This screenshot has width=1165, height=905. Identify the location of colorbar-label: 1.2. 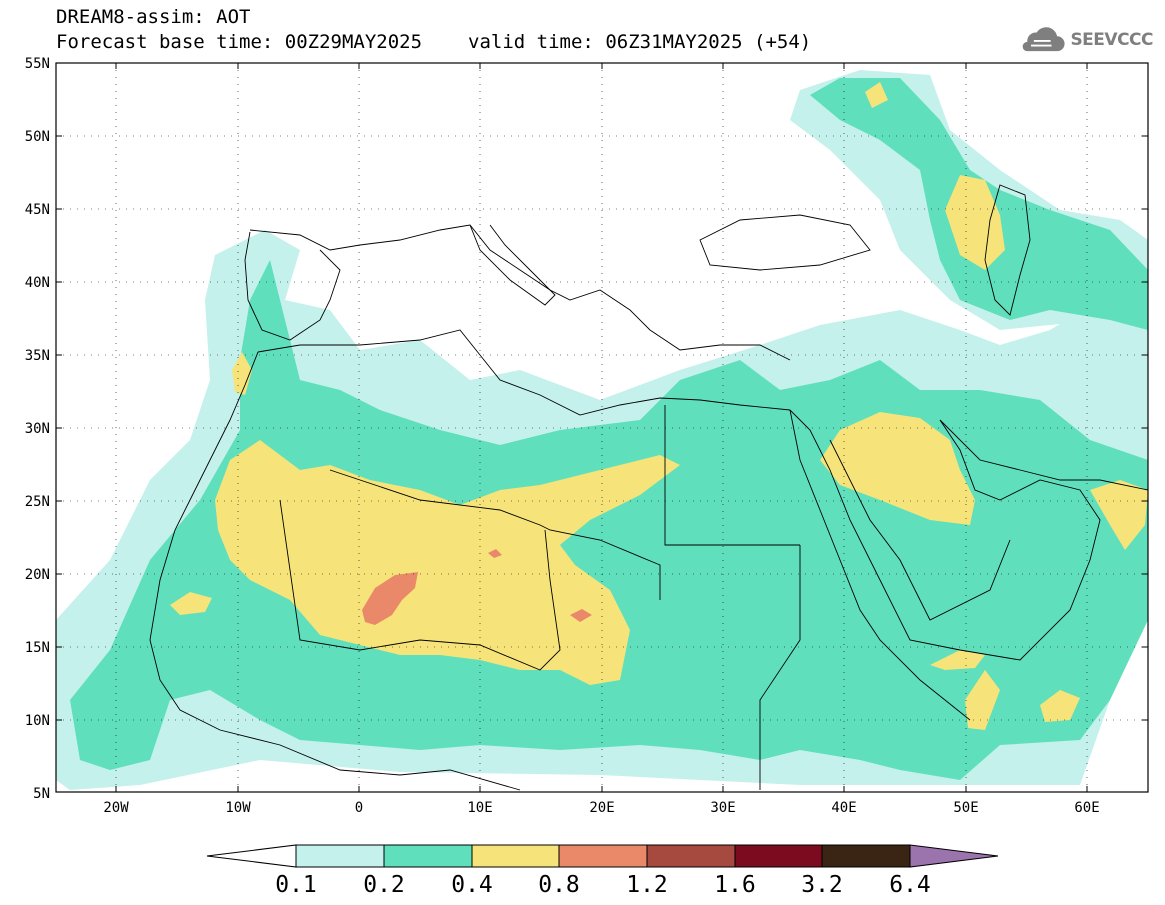
(647, 885).